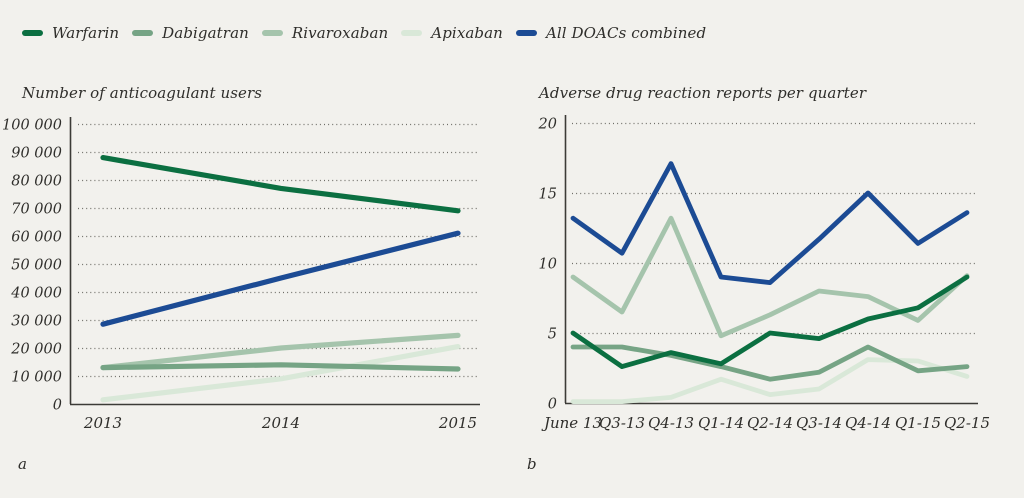 The height and width of the screenshot is (498, 1024). I want to click on series-line-apixaban, so click(280, 373).